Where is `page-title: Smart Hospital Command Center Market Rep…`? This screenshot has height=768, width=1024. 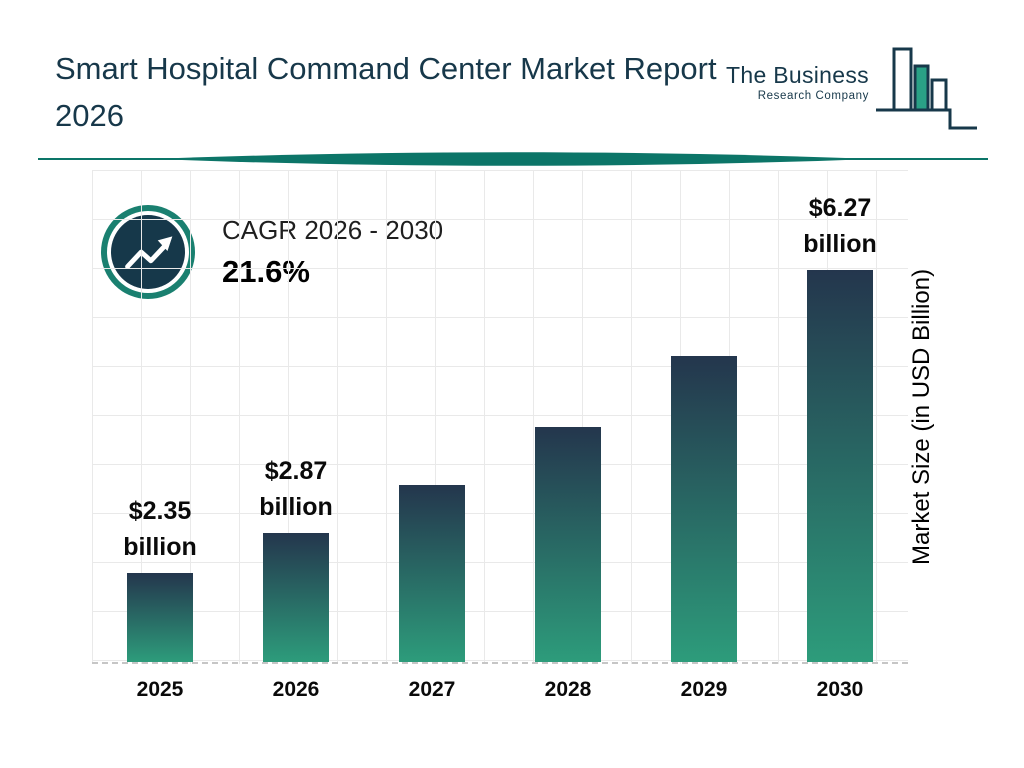 page-title: Smart Hospital Command Center Market Rep… is located at coordinates (386, 92).